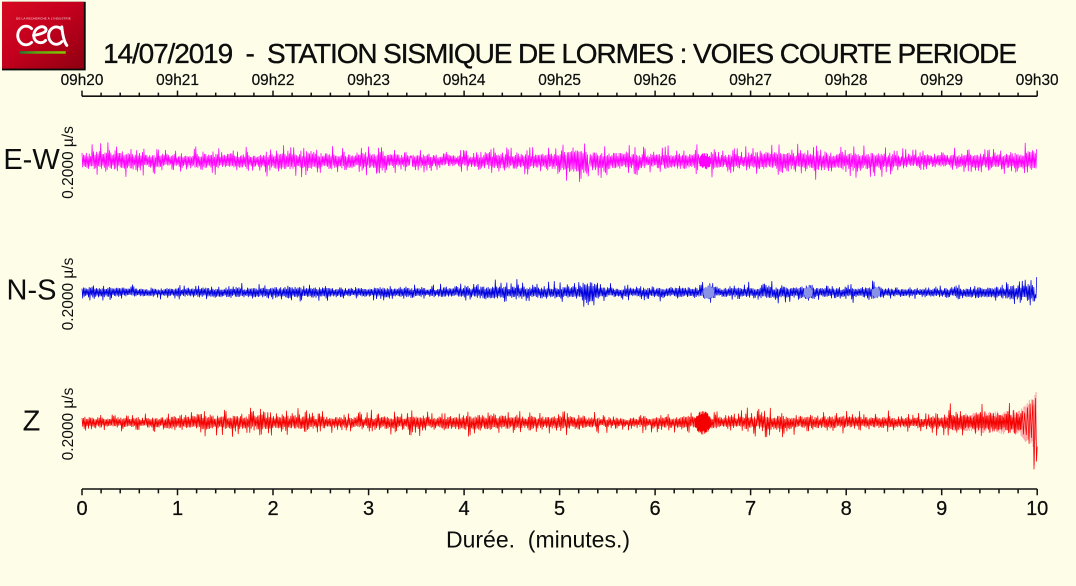  What do you see at coordinates (464, 509) in the screenshot?
I see `svg-text: 4` at bounding box center [464, 509].